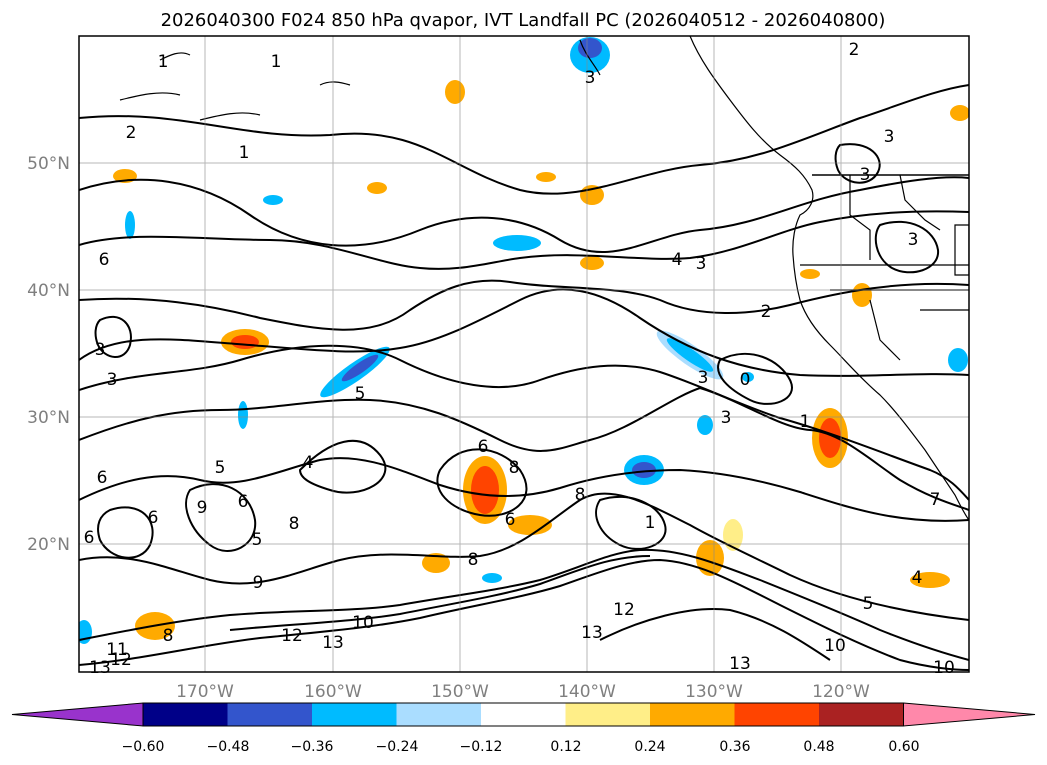 The image size is (1047, 765). Describe the element at coordinates (841, 692) in the screenshot. I see `lon-label: 120°W` at that location.